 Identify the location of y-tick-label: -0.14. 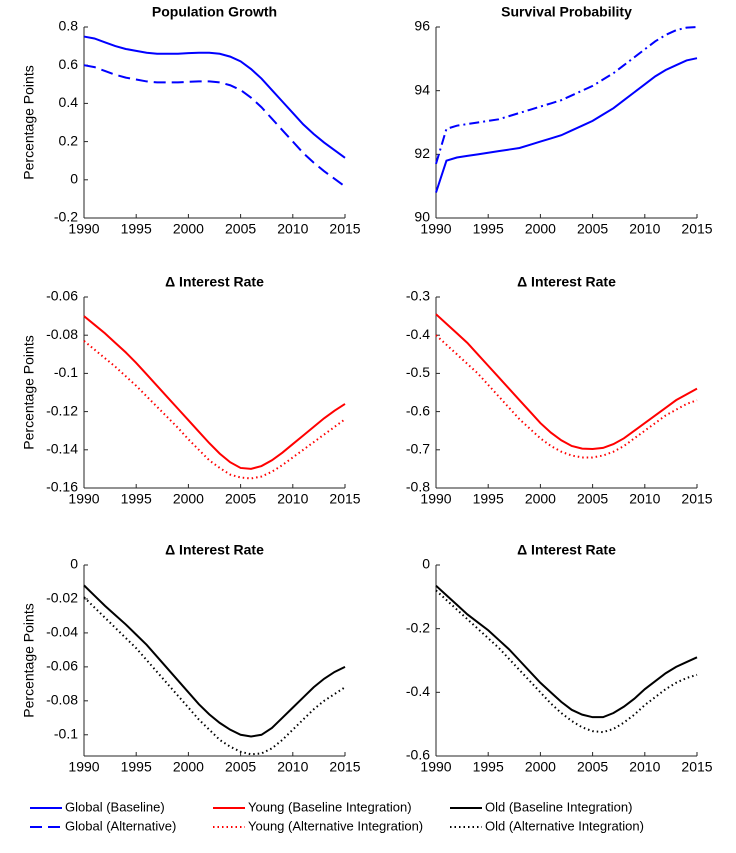
(62, 449).